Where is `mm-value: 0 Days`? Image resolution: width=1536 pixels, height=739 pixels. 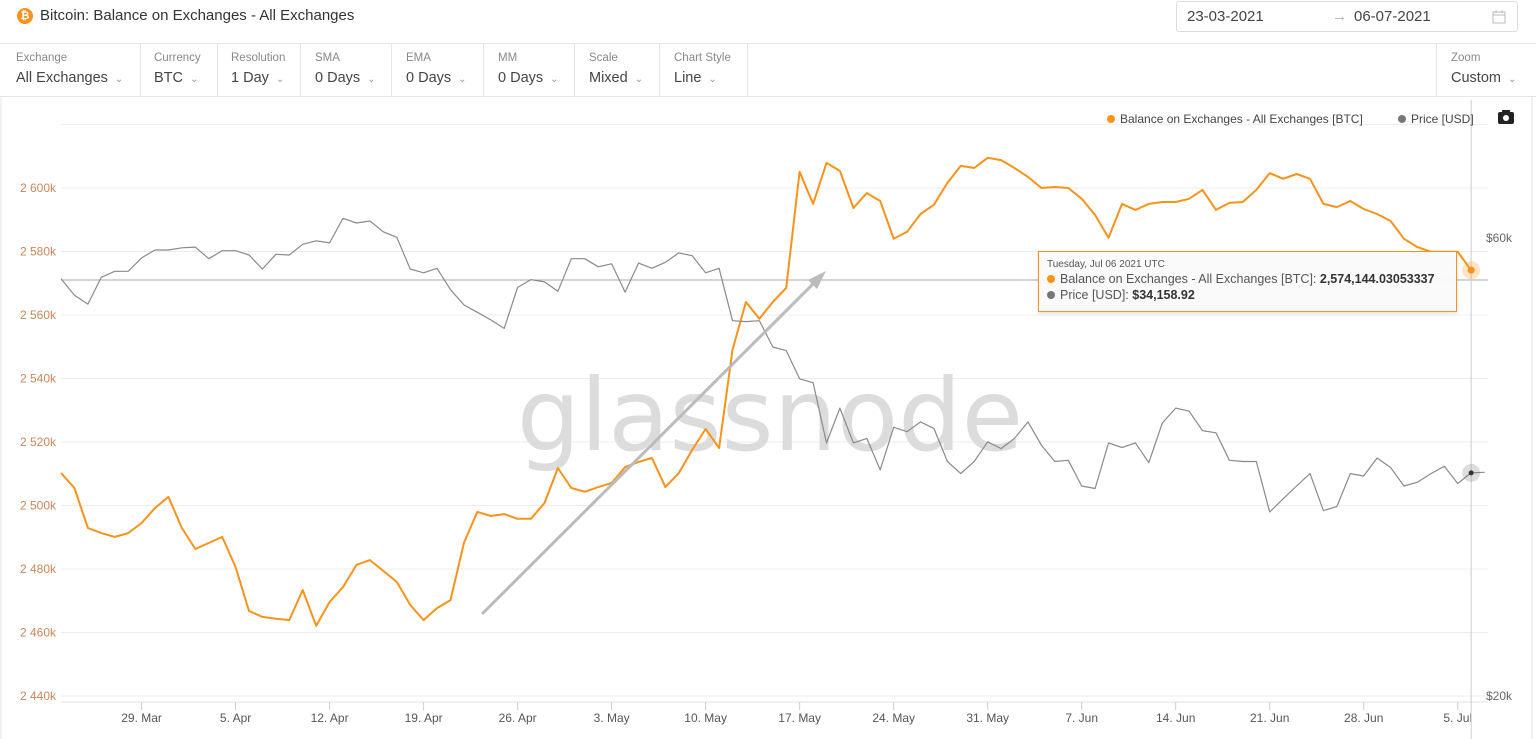 mm-value: 0 Days is located at coordinates (521, 78).